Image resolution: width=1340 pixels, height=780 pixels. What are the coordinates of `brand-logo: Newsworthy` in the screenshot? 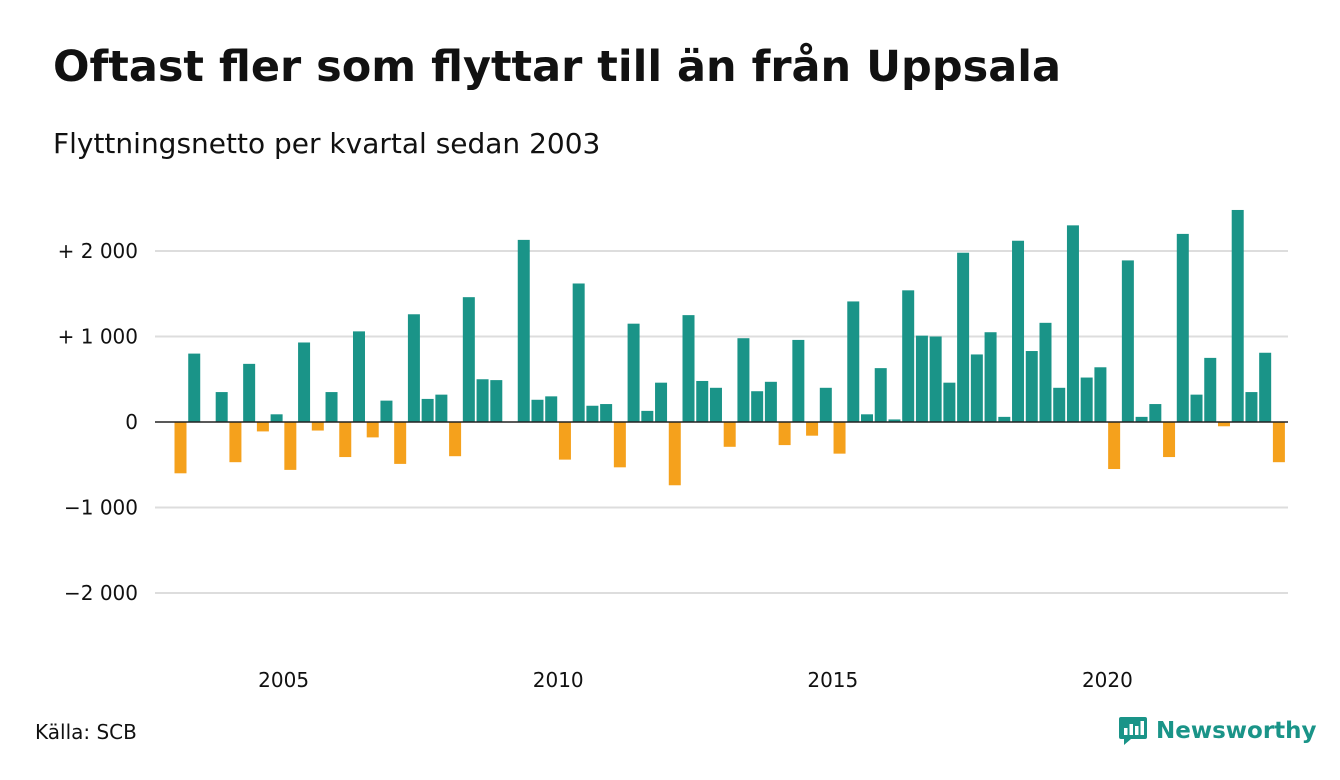 It's located at (1217, 731).